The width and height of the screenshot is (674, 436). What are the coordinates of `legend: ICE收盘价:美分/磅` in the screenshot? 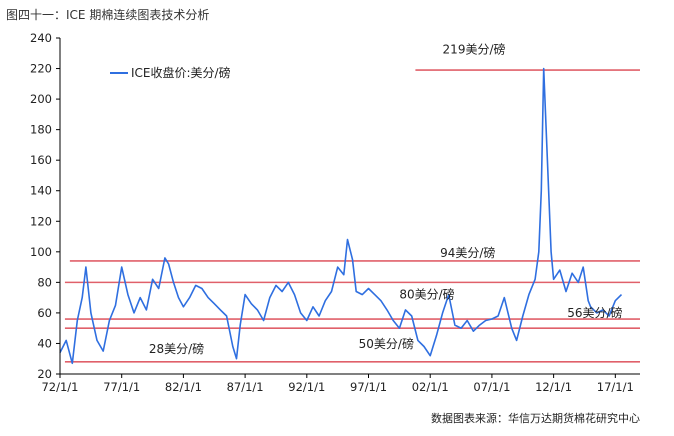 It's located at (170, 72).